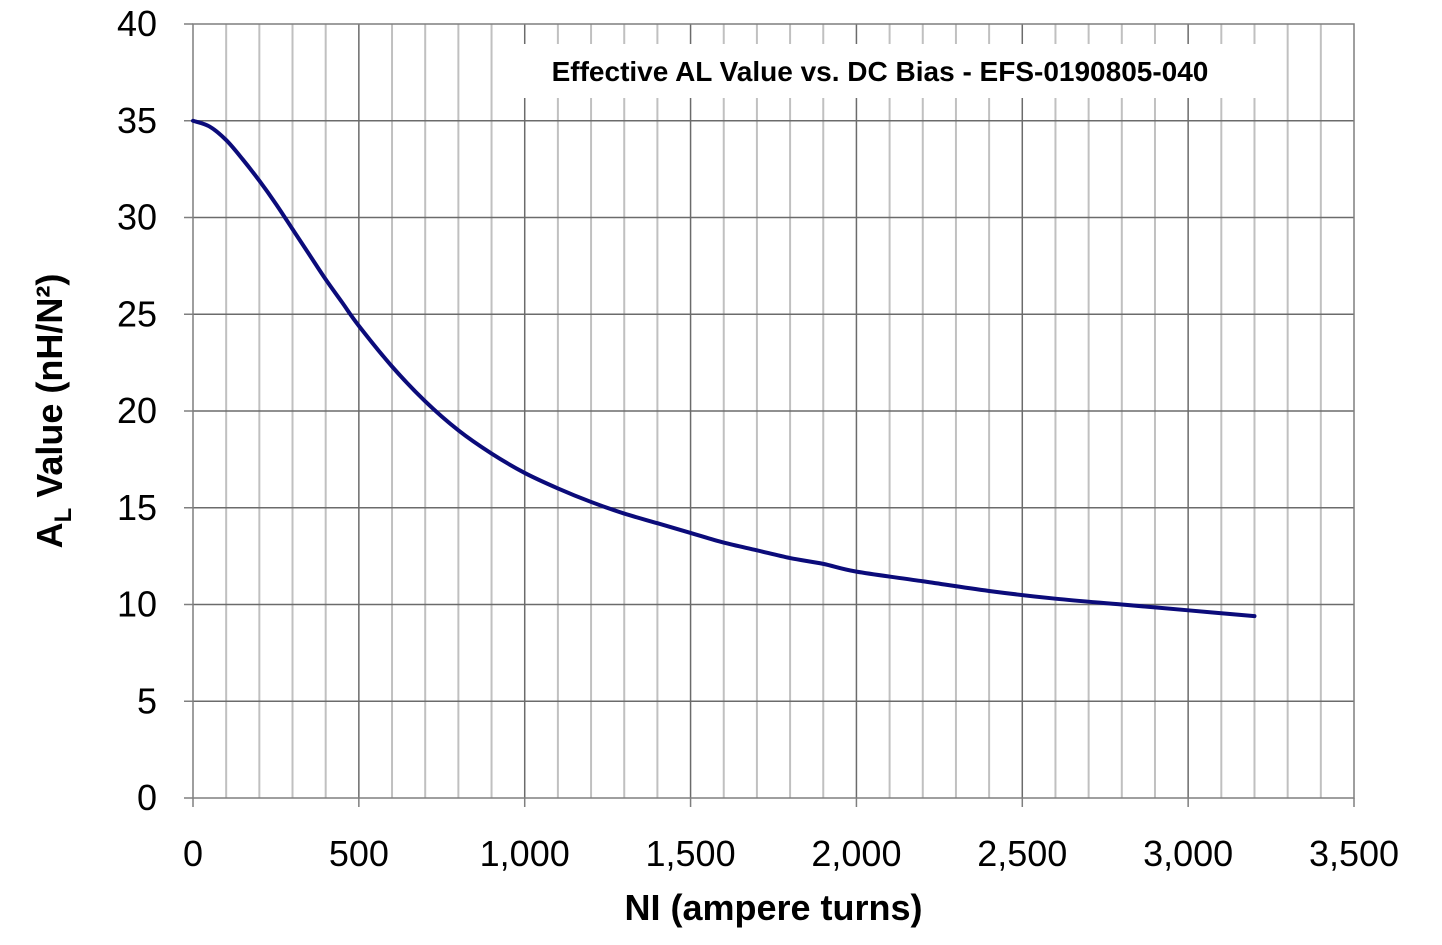 This screenshot has height=945, width=1442. What do you see at coordinates (49, 391) in the screenshot?
I see `y-axis-title-rest: Value (nH/N²)` at bounding box center [49, 391].